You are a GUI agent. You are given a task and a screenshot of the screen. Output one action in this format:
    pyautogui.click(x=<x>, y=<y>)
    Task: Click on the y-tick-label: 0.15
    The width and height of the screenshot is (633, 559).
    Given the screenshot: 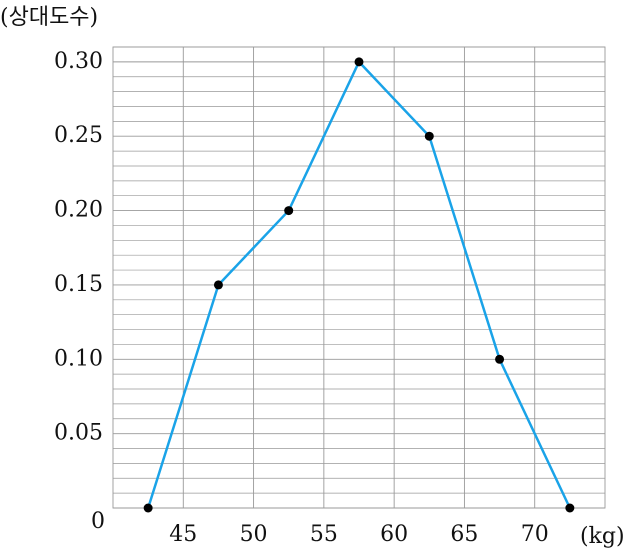 What is the action you would take?
    pyautogui.click(x=78, y=284)
    